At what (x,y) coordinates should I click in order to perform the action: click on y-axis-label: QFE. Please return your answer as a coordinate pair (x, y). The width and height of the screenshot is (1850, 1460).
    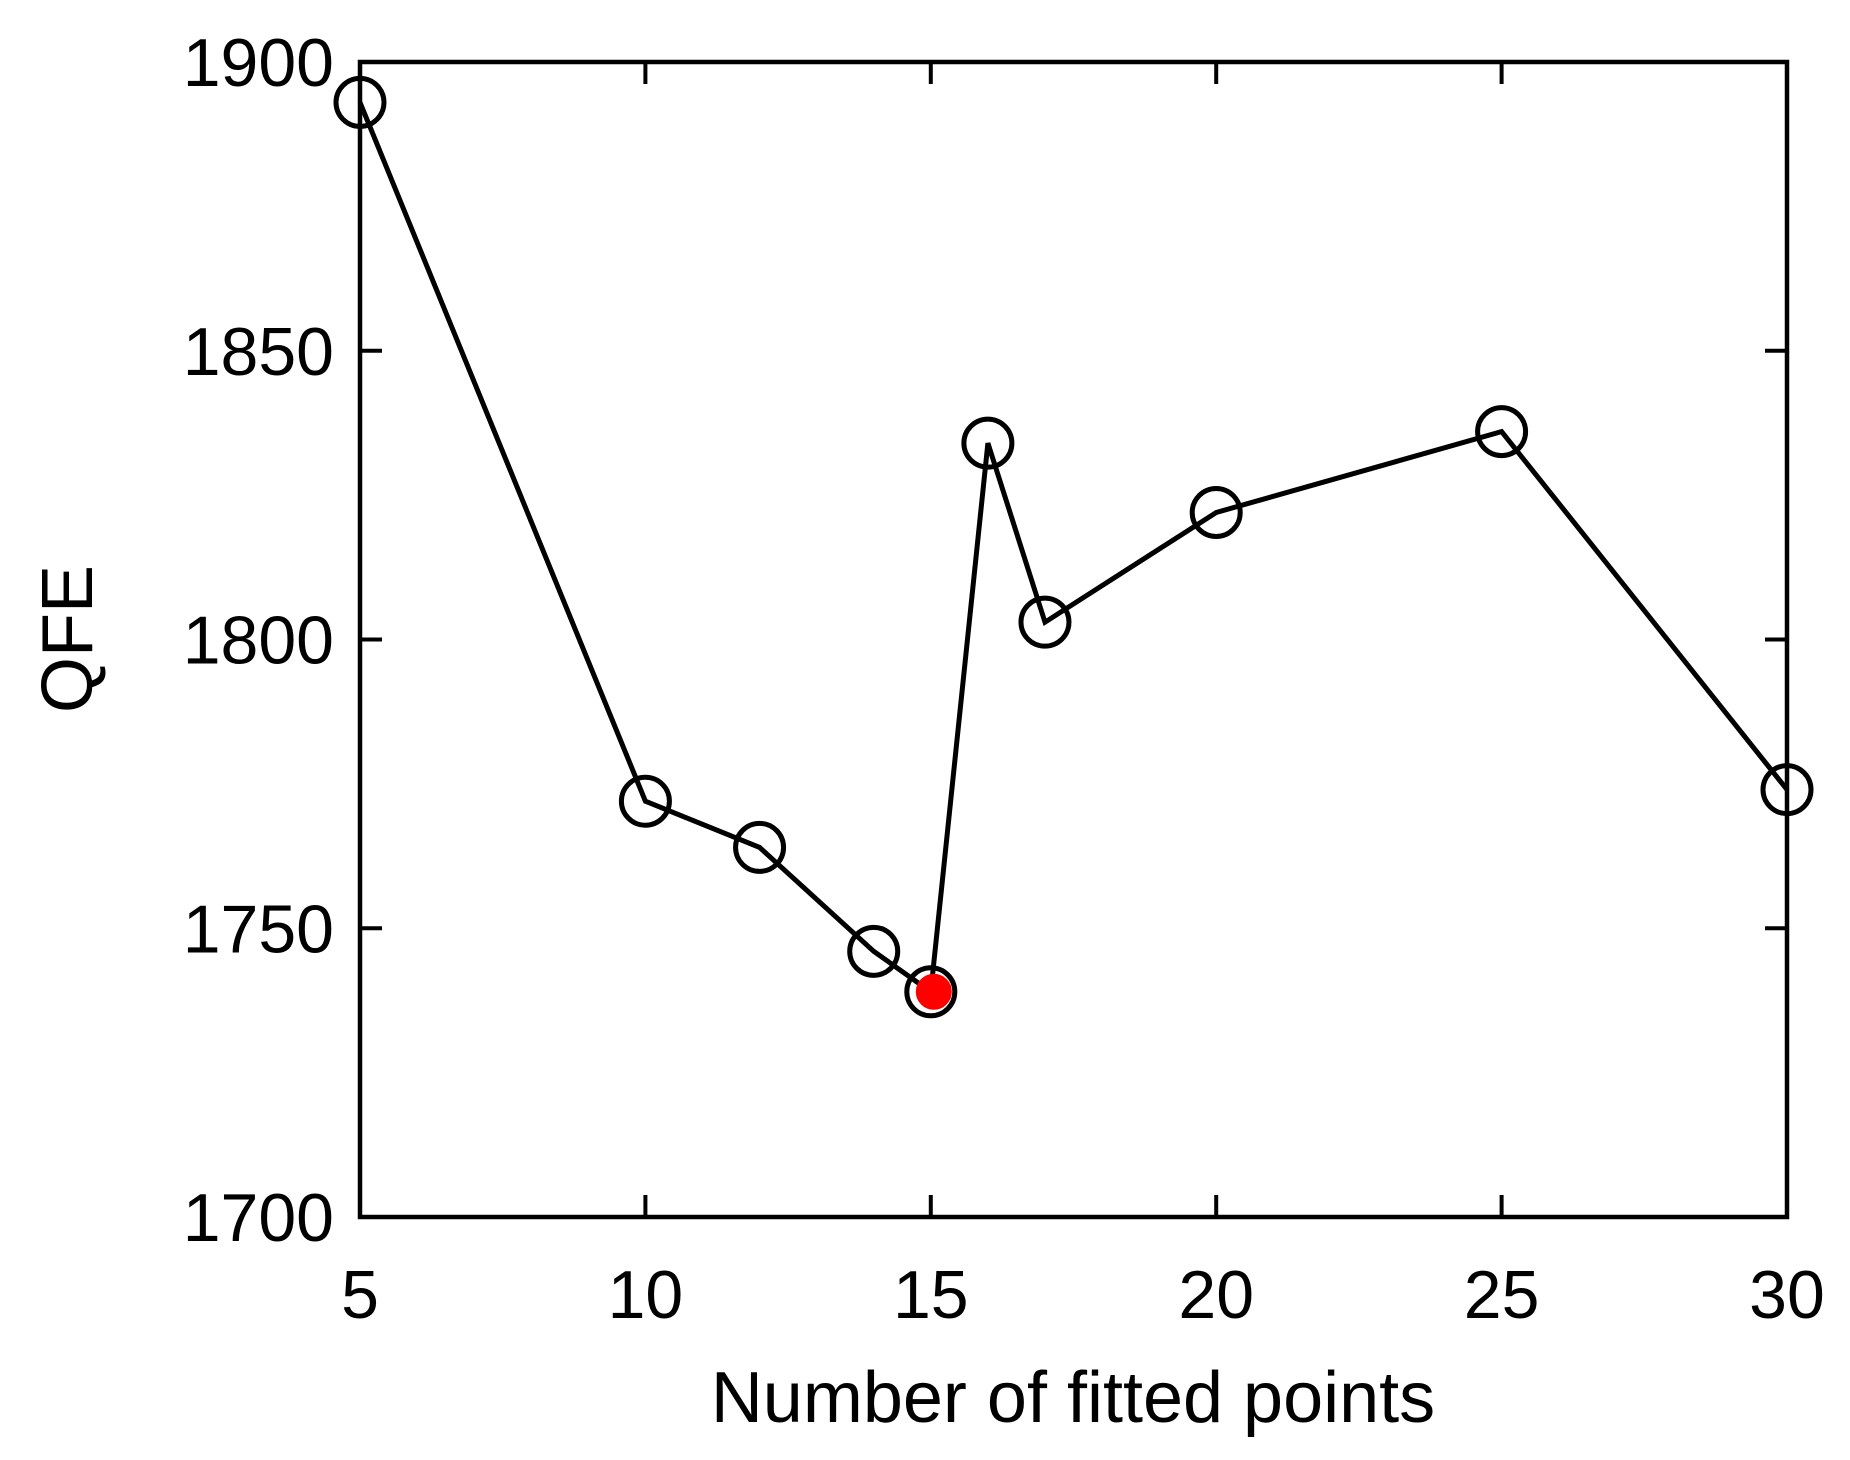
    Looking at the image, I should click on (68, 639).